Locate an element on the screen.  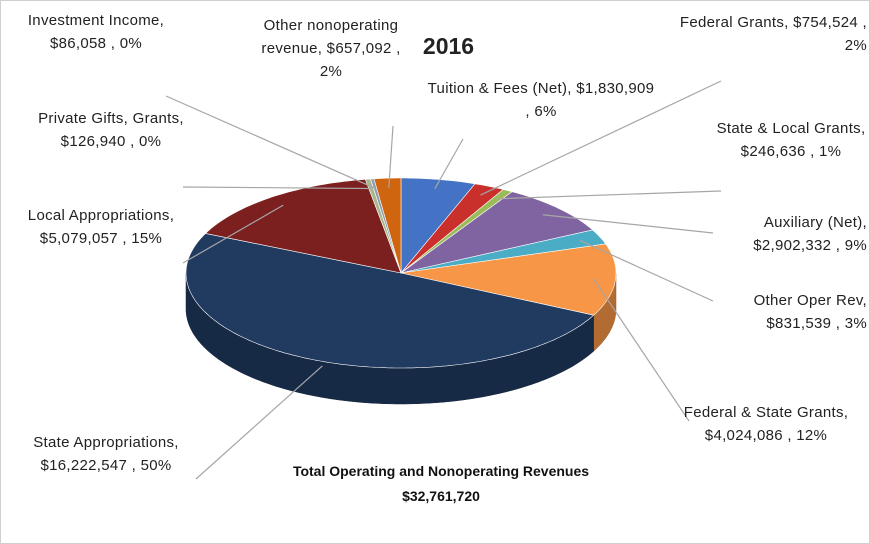
category-label: Other Oper Rev, is located at coordinates (810, 300).